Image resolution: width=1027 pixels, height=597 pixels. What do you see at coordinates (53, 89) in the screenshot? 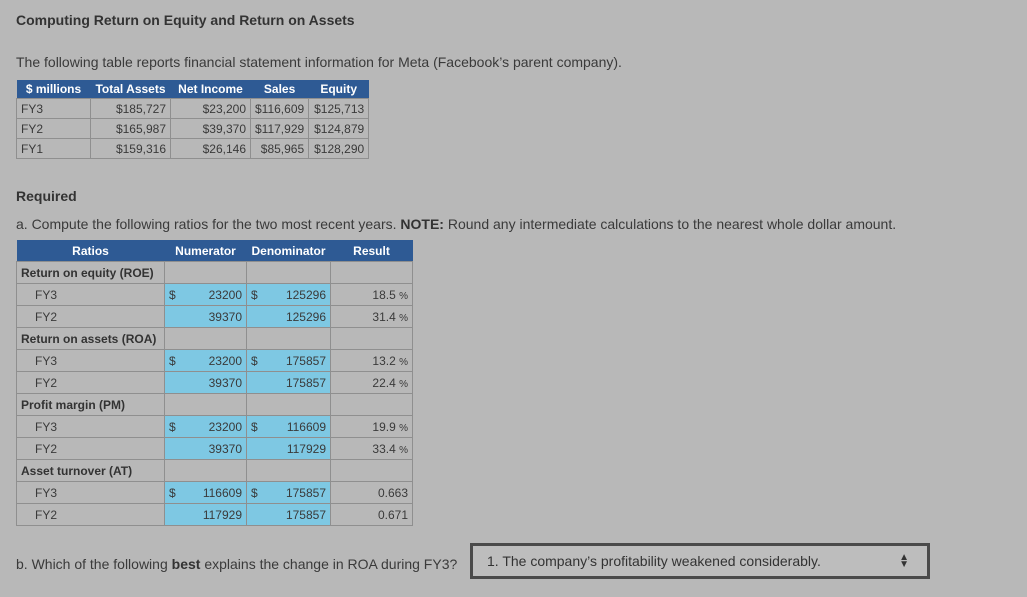
I see `header-millions: $ millions` at bounding box center [53, 89].